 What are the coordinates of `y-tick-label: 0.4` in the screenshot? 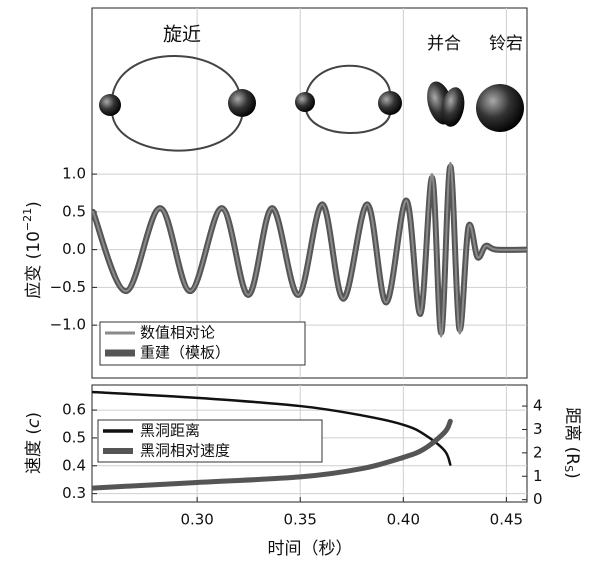 It's located at (74, 465).